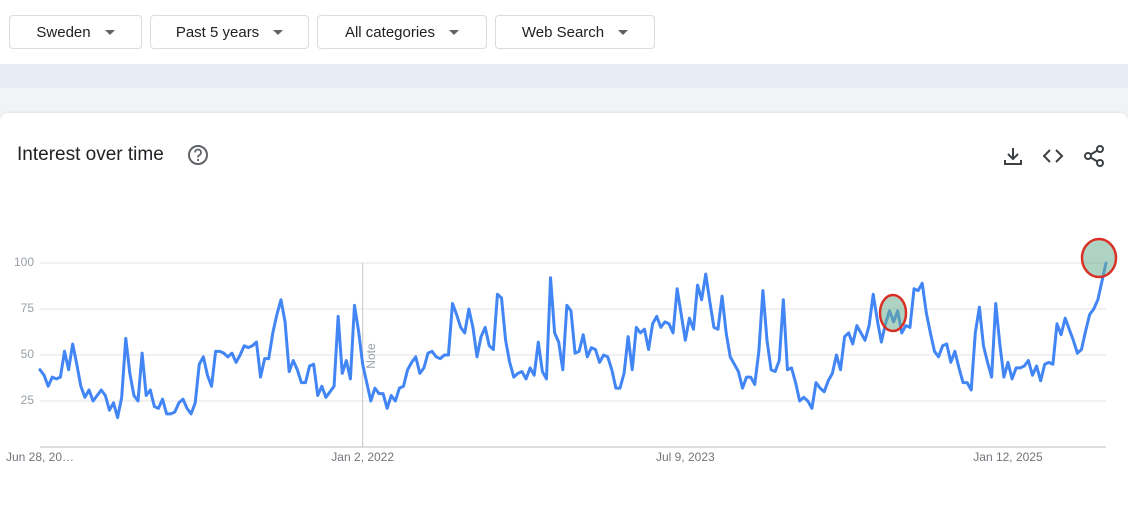  I want to click on y-tick-label: 100, so click(24, 262).